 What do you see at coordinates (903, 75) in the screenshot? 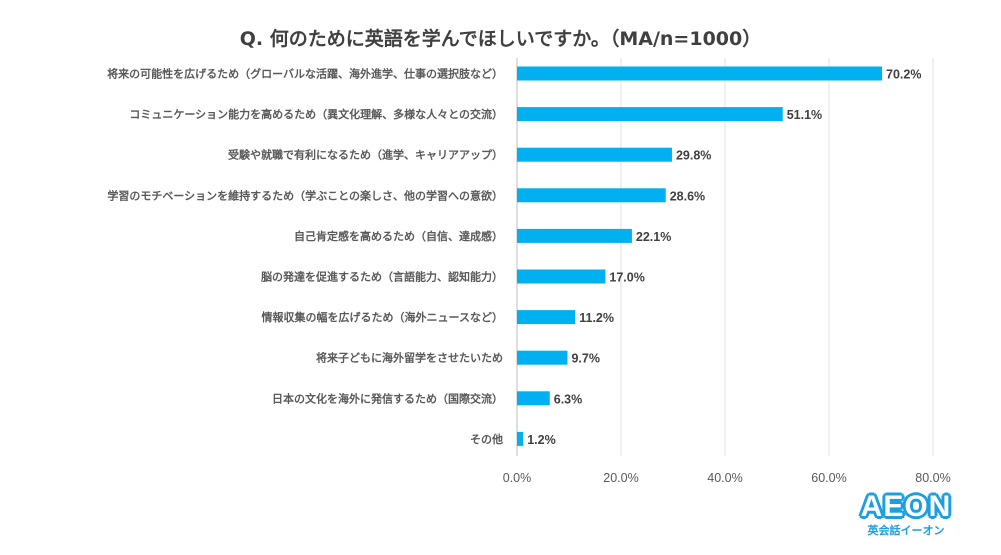
I see `data-label: 70.2%` at bounding box center [903, 75].